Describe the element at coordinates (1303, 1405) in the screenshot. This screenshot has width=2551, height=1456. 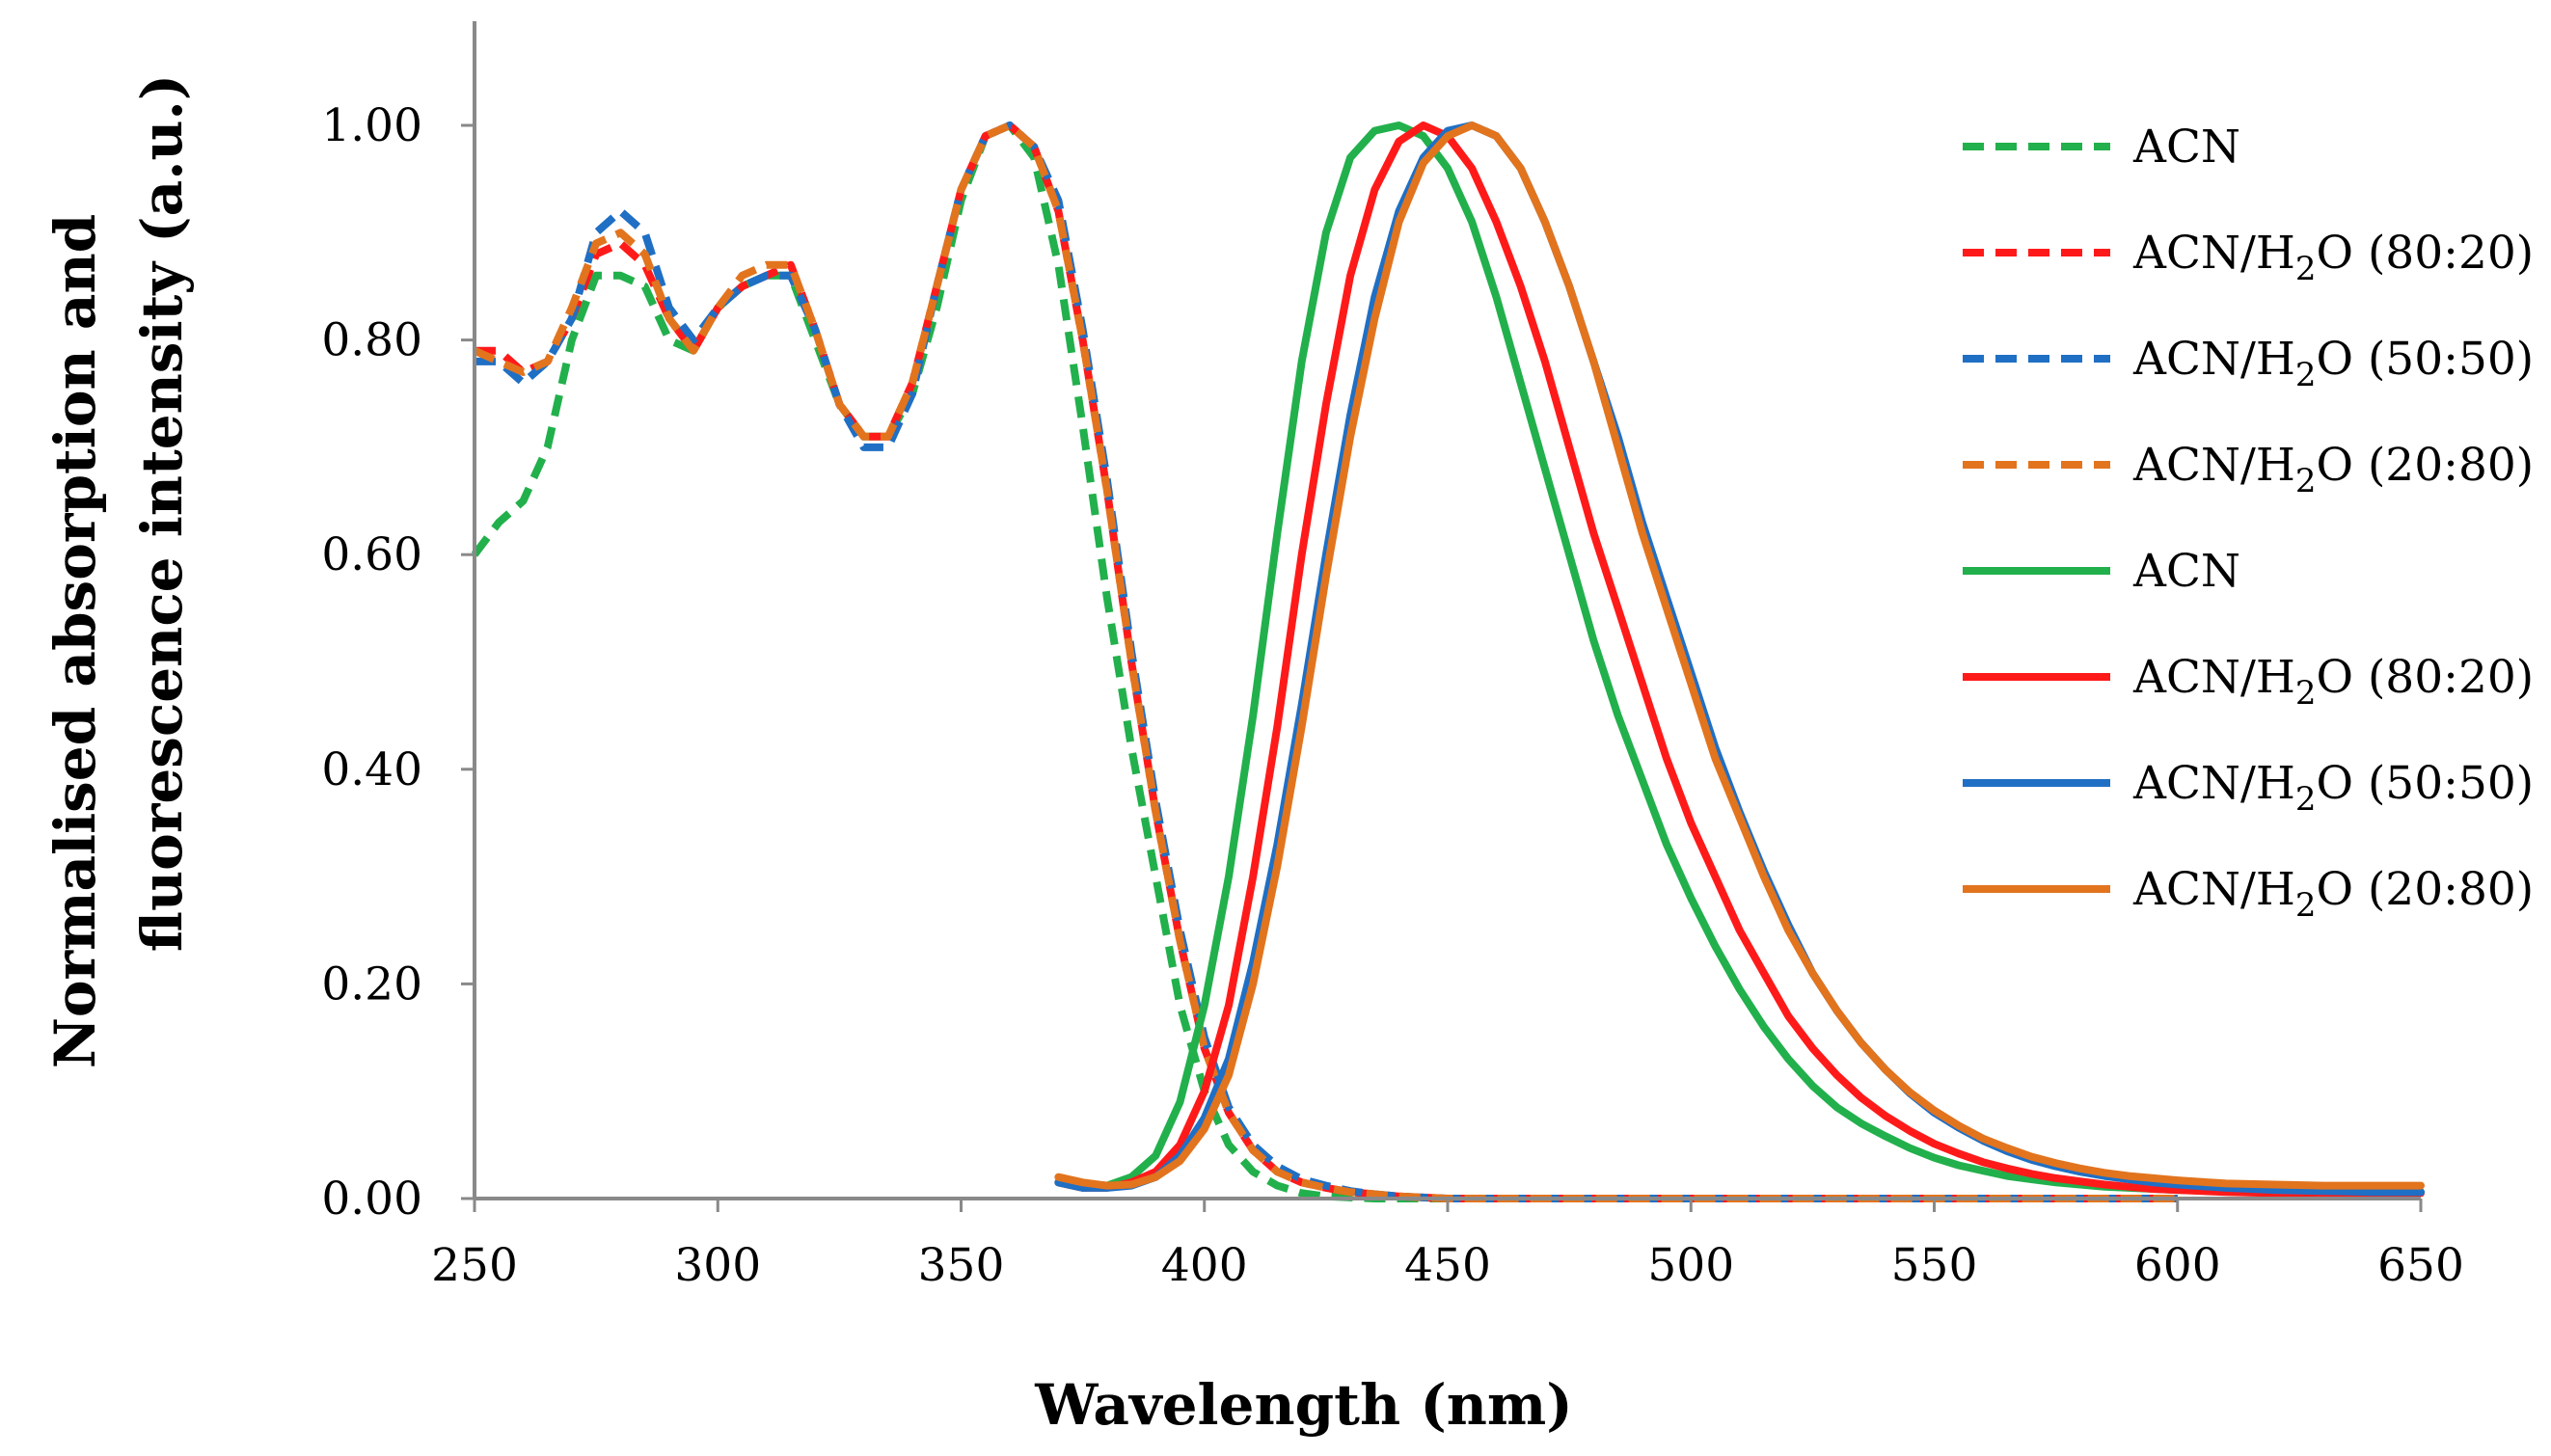
I see `x-axis-title: Wavelength (nm)` at that location.